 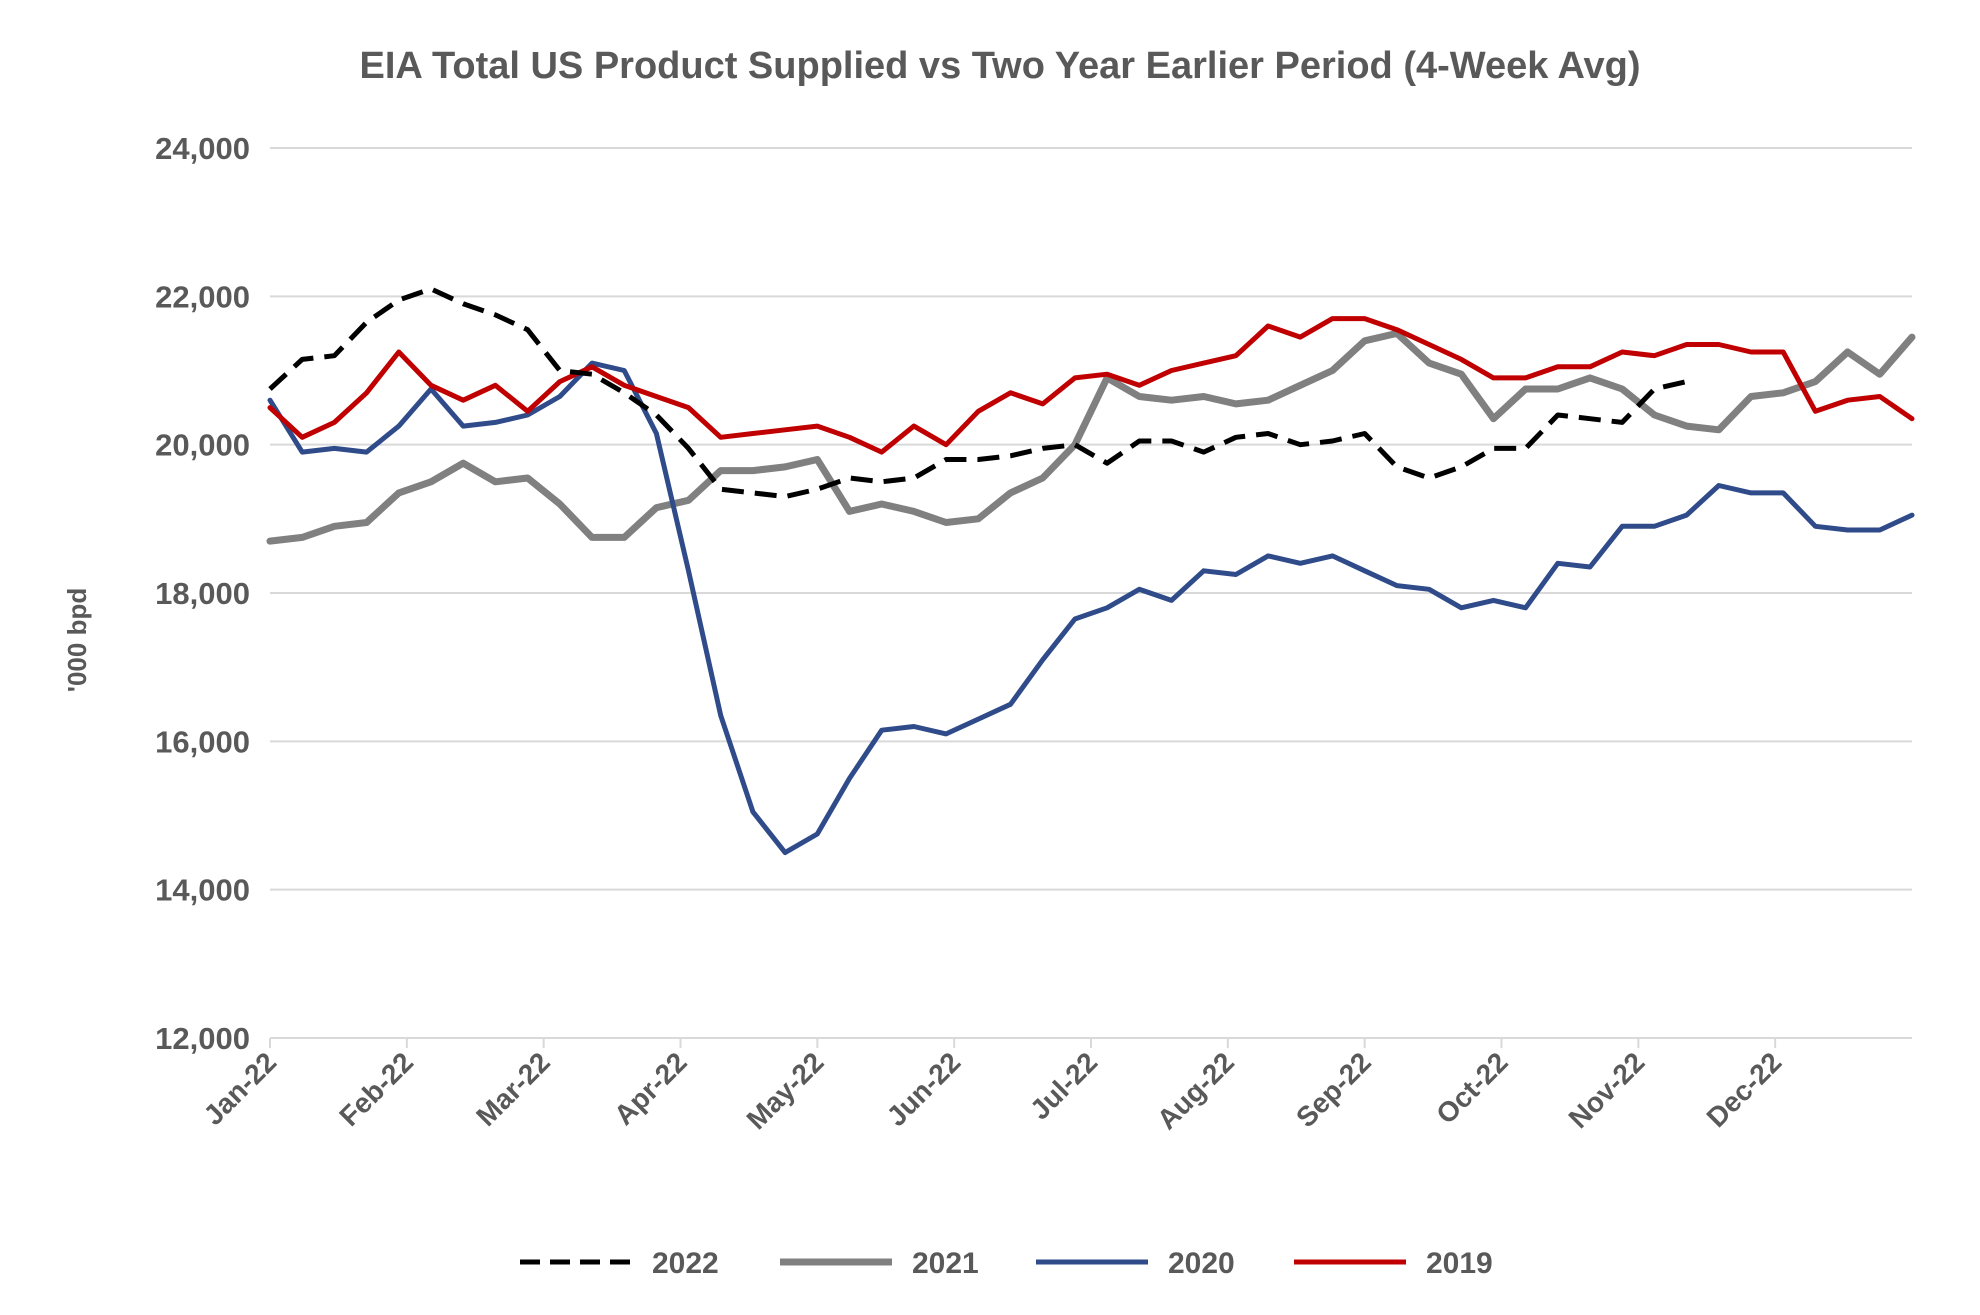 I want to click on x-tick-label: Oct-22, so click(x=1472, y=1088).